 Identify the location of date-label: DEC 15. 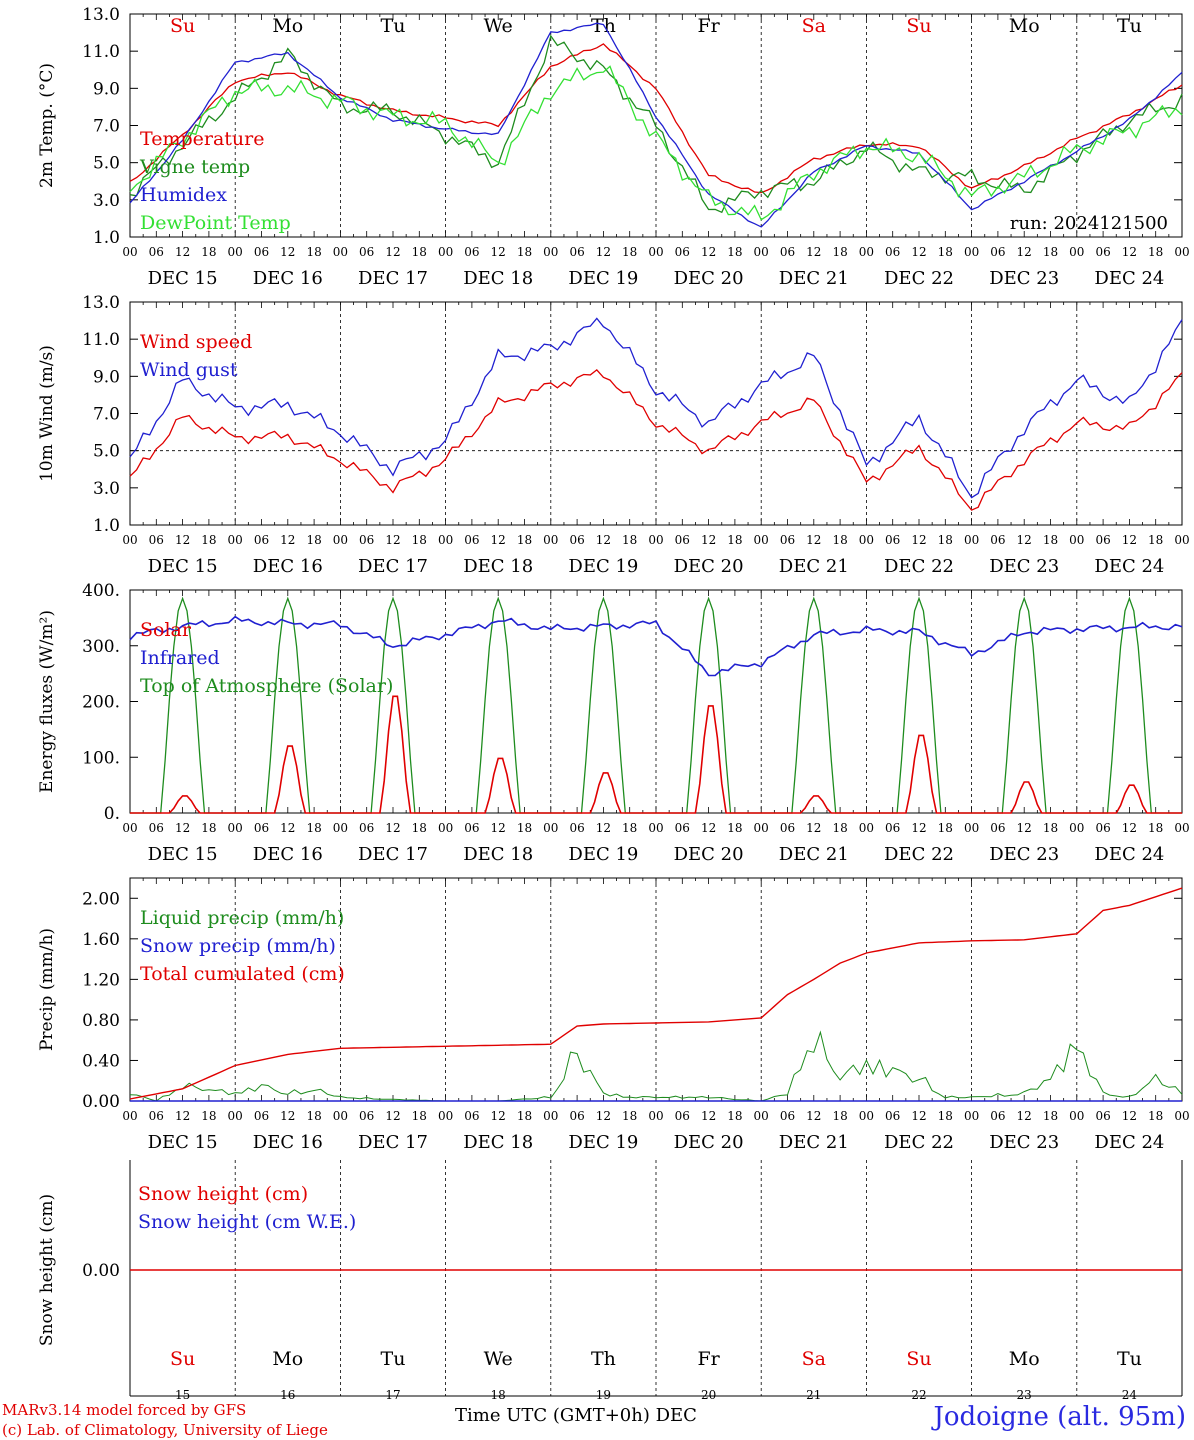
(183, 1142).